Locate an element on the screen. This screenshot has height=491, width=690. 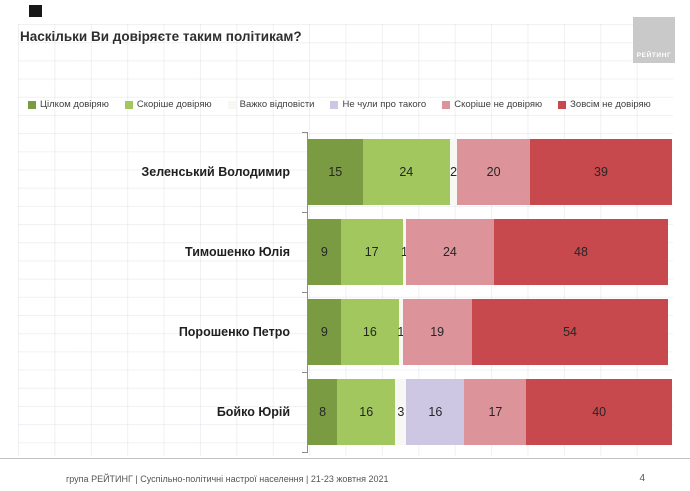
legend-item: Цілком довіряю is located at coordinates (68, 104).